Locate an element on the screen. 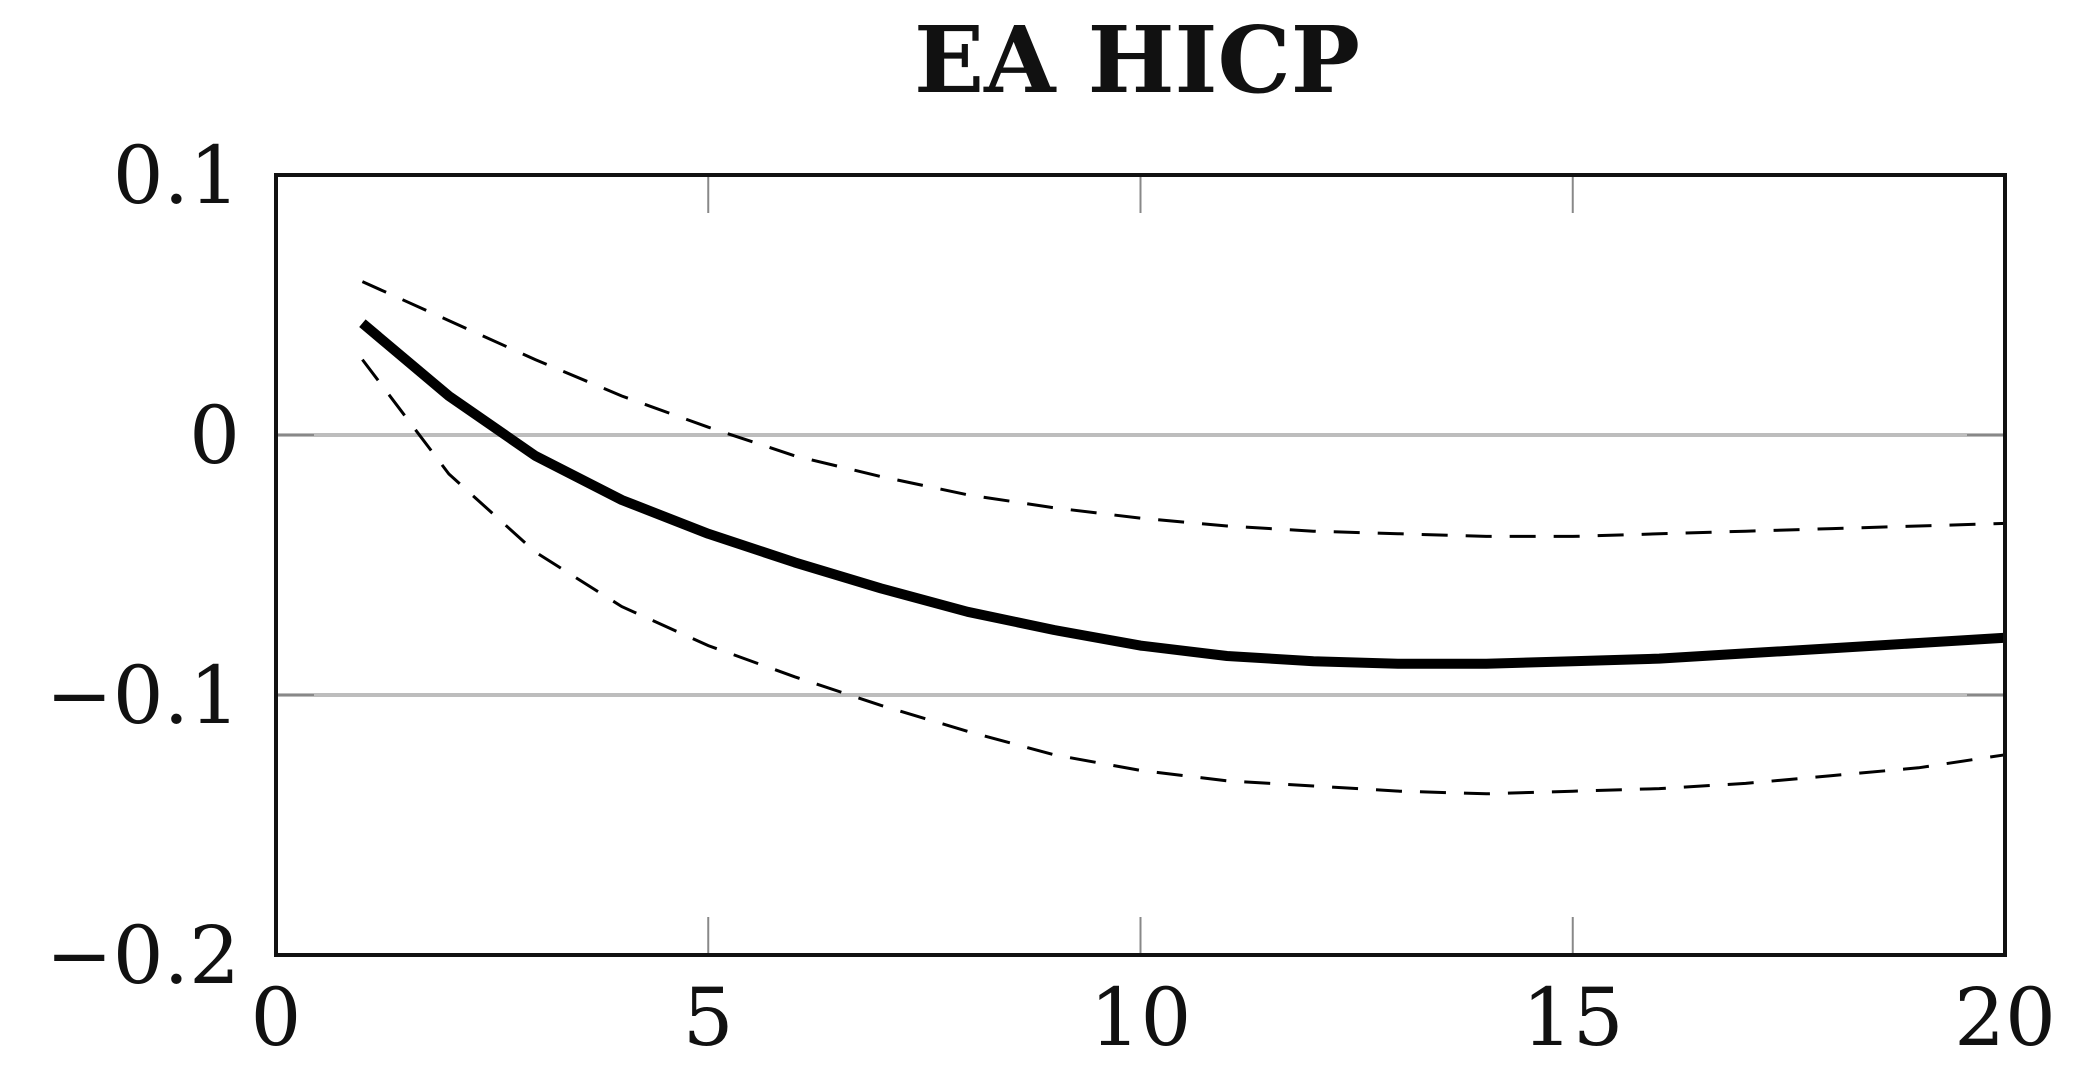 Image resolution: width=2086 pixels, height=1068 pixels. y-tick-label-0: 0.1 is located at coordinates (176, 175).